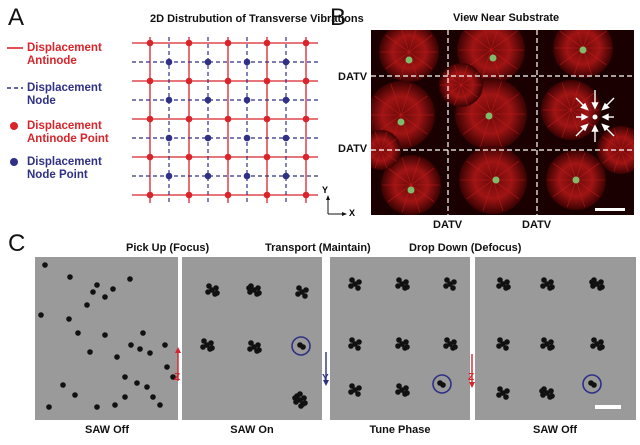 The width and height of the screenshot is (640, 445). I want to click on micrograph-saw-off-initial, so click(106, 338).